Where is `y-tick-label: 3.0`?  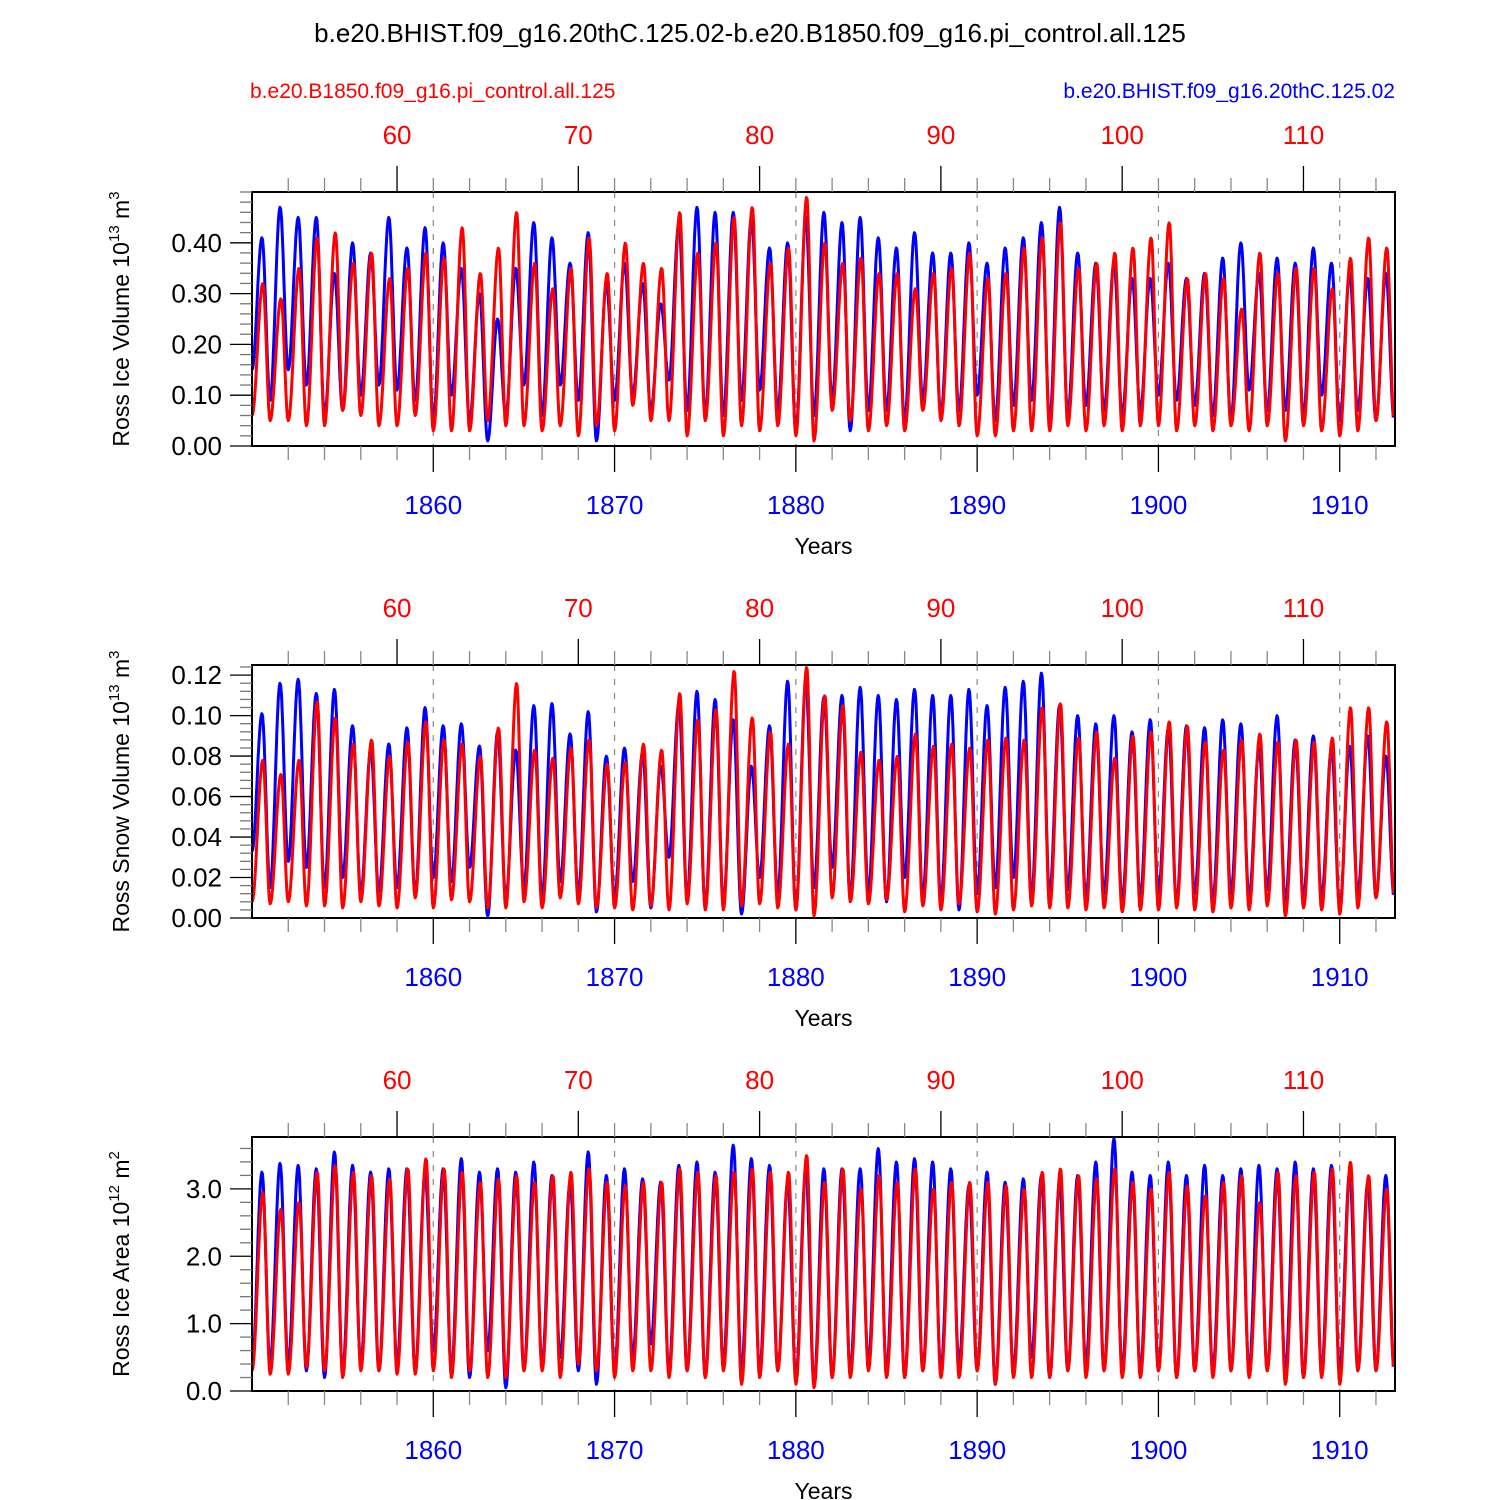
y-tick-label: 3.0 is located at coordinates (204, 1189).